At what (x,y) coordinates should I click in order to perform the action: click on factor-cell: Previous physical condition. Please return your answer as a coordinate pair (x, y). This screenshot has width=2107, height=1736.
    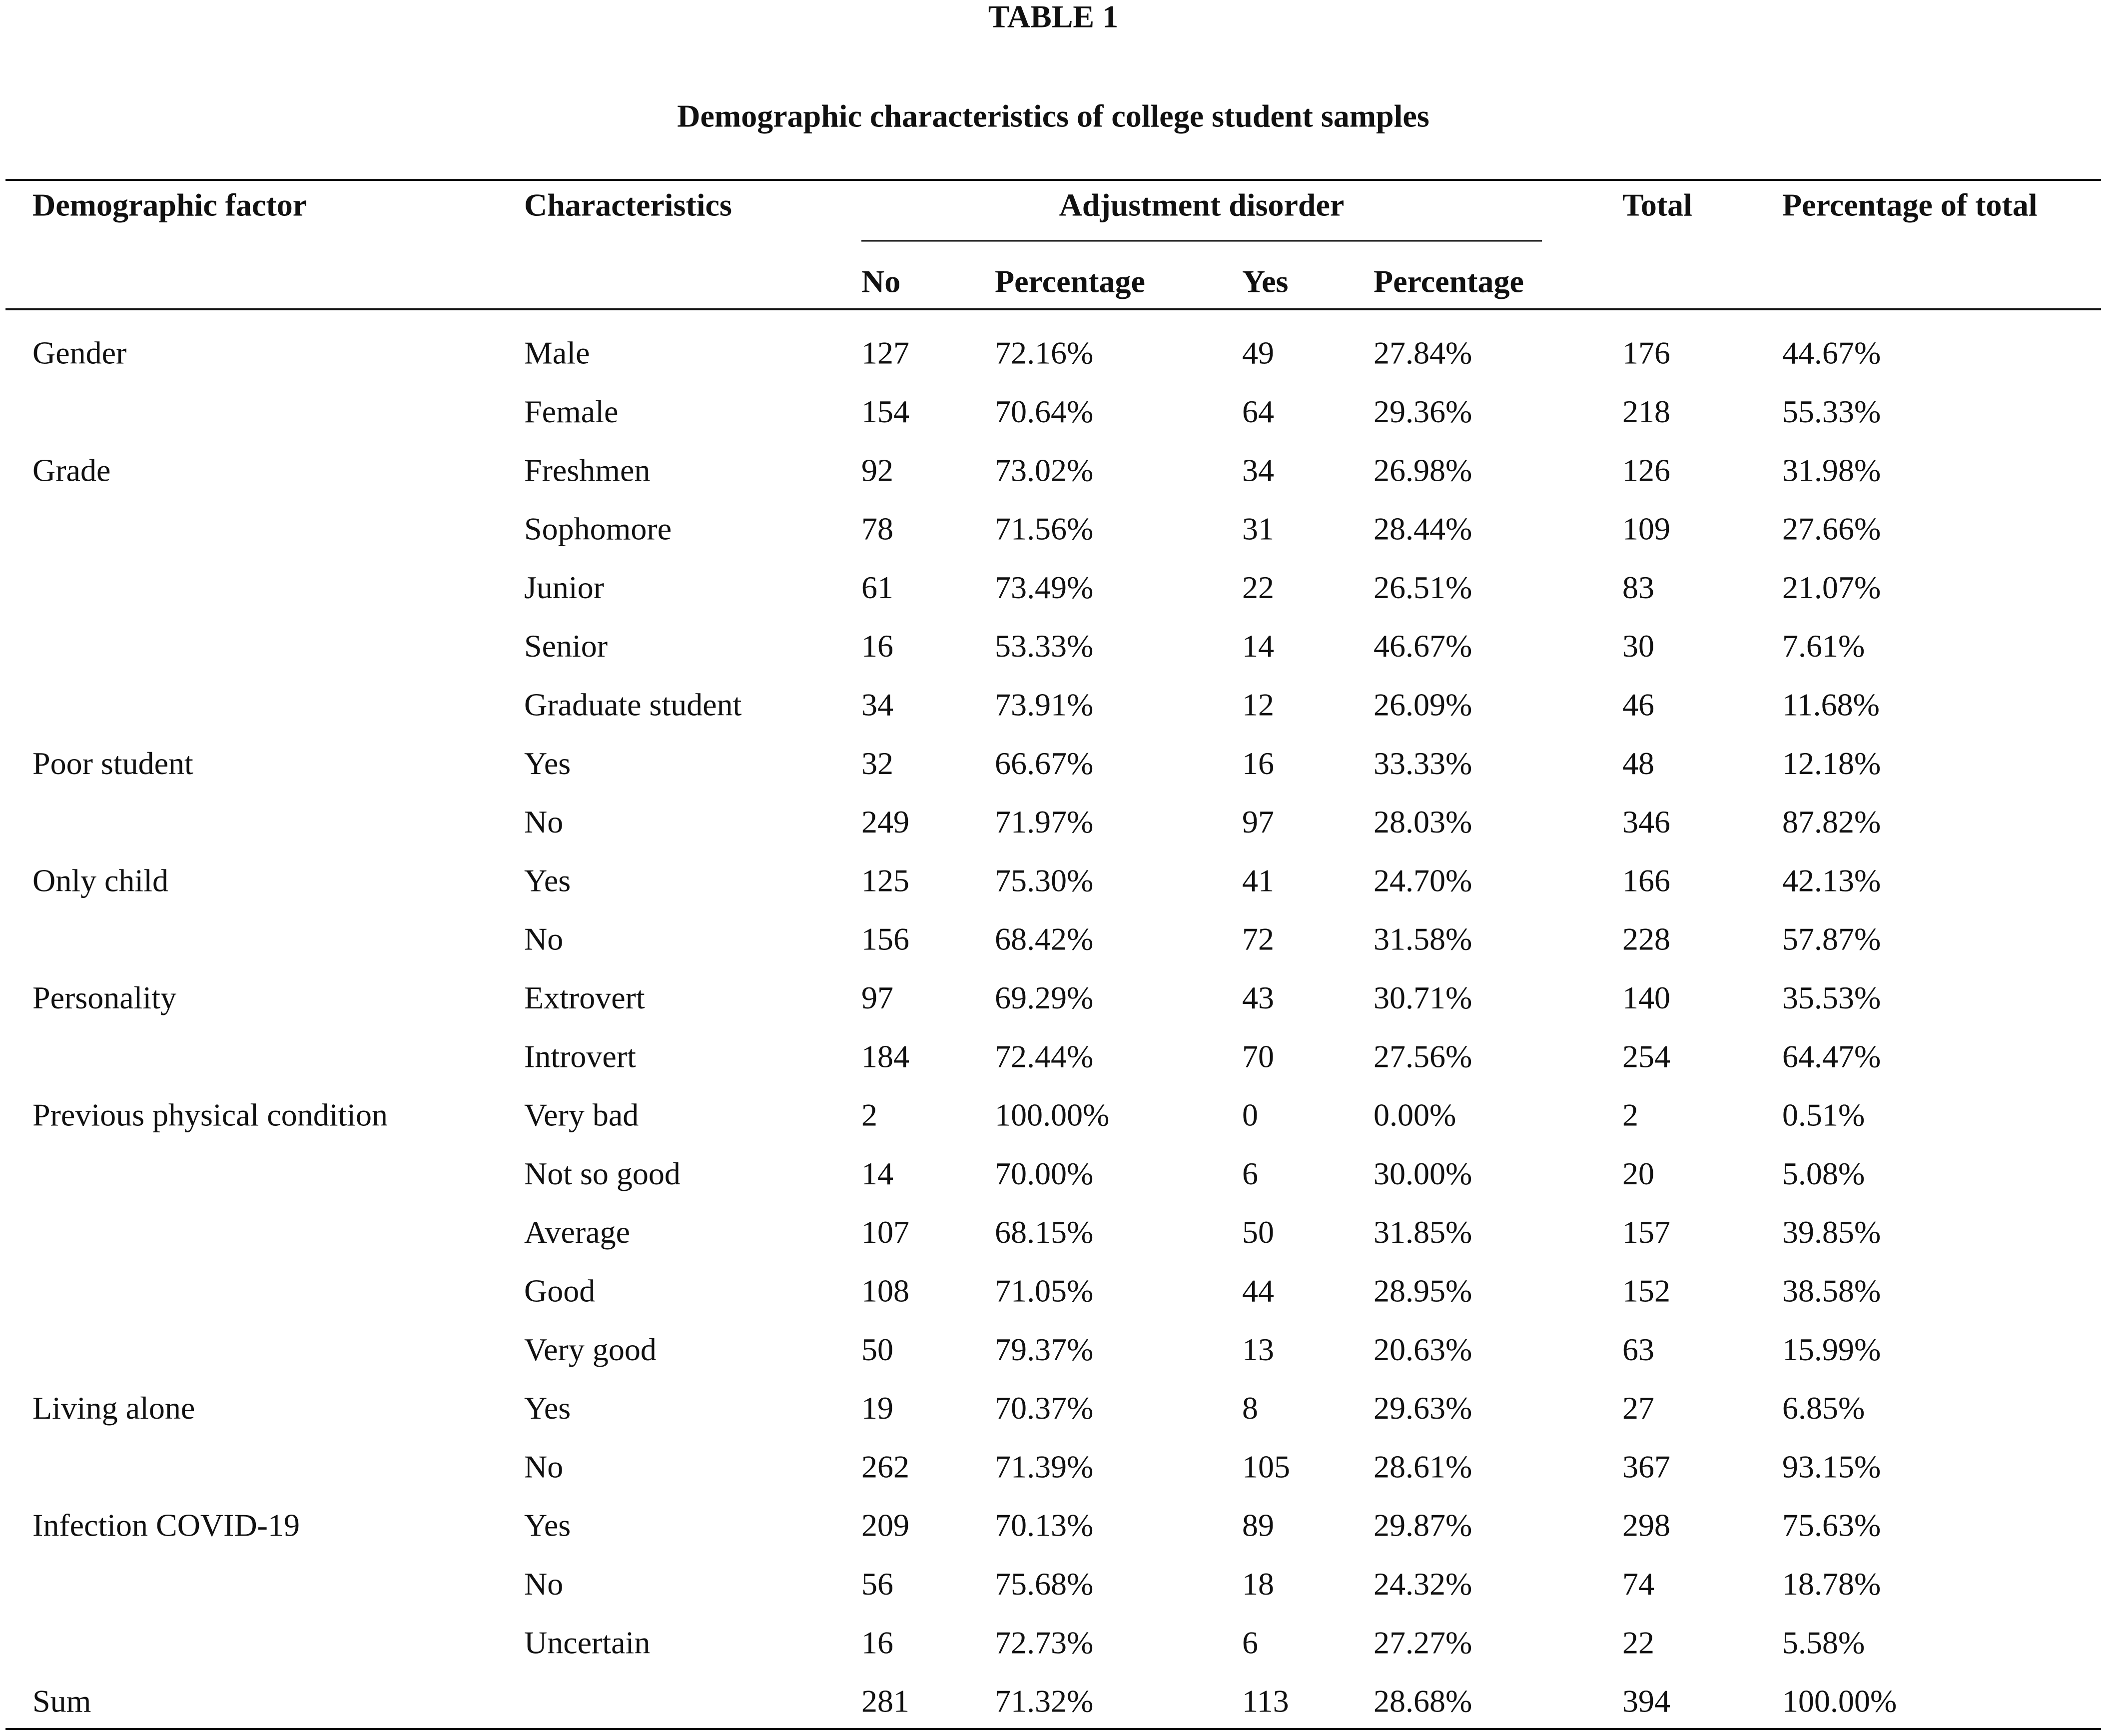
    Looking at the image, I should click on (210, 1115).